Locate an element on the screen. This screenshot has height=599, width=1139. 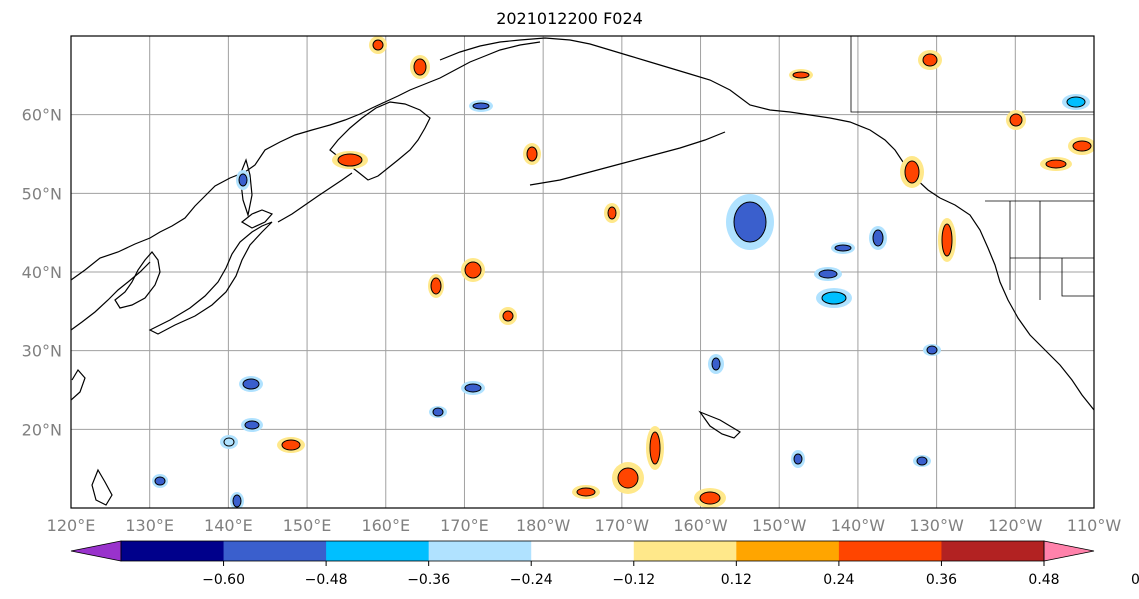
lat-label: 40°N is located at coordinates (42, 272).